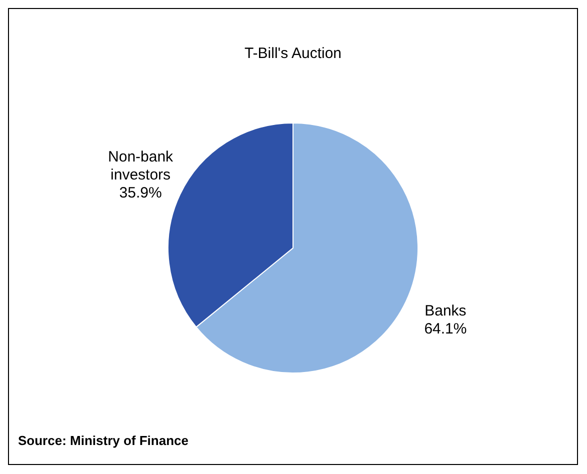 This screenshot has height=474, width=587. What do you see at coordinates (293, 53) in the screenshot?
I see `chart-title: T-Bill's Auction` at bounding box center [293, 53].